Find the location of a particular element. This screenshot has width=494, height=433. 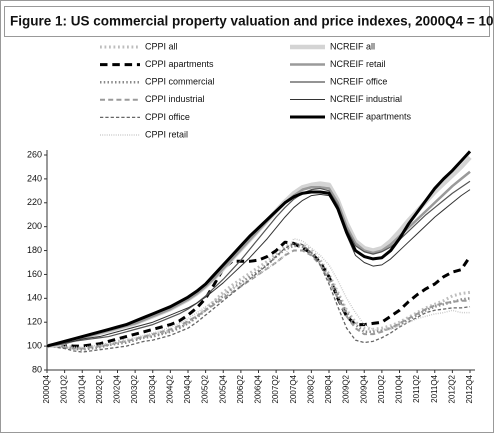

x-tick-label: 2002Q2 is located at coordinates (99, 388).